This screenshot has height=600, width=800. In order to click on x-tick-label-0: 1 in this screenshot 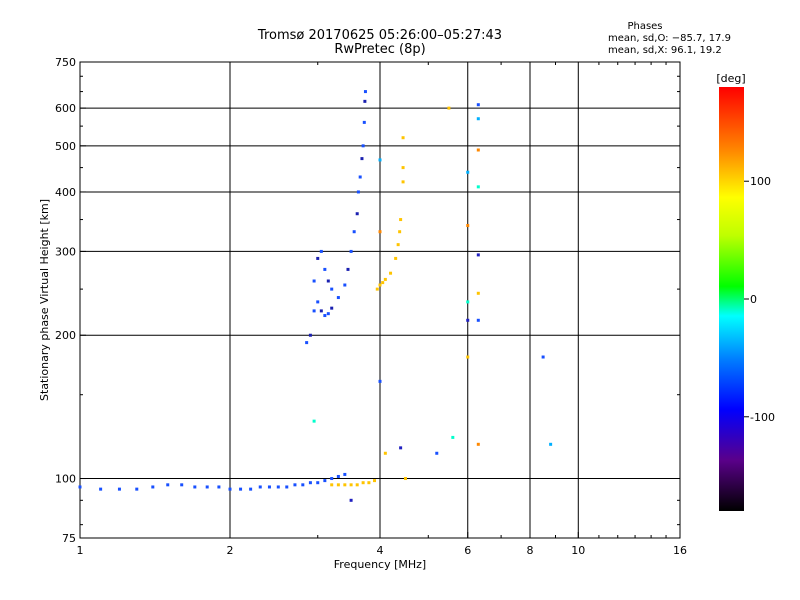, I will do `click(80, 550)`.